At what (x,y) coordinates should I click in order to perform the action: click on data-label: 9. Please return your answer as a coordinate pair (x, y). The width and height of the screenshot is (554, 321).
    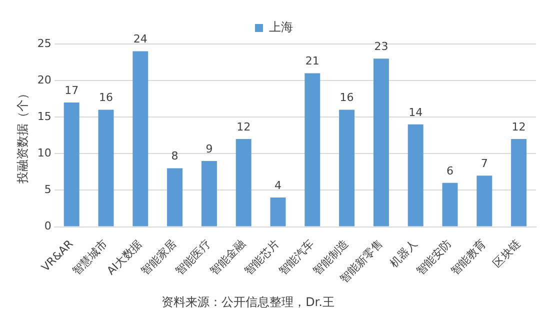
    Looking at the image, I should click on (209, 149).